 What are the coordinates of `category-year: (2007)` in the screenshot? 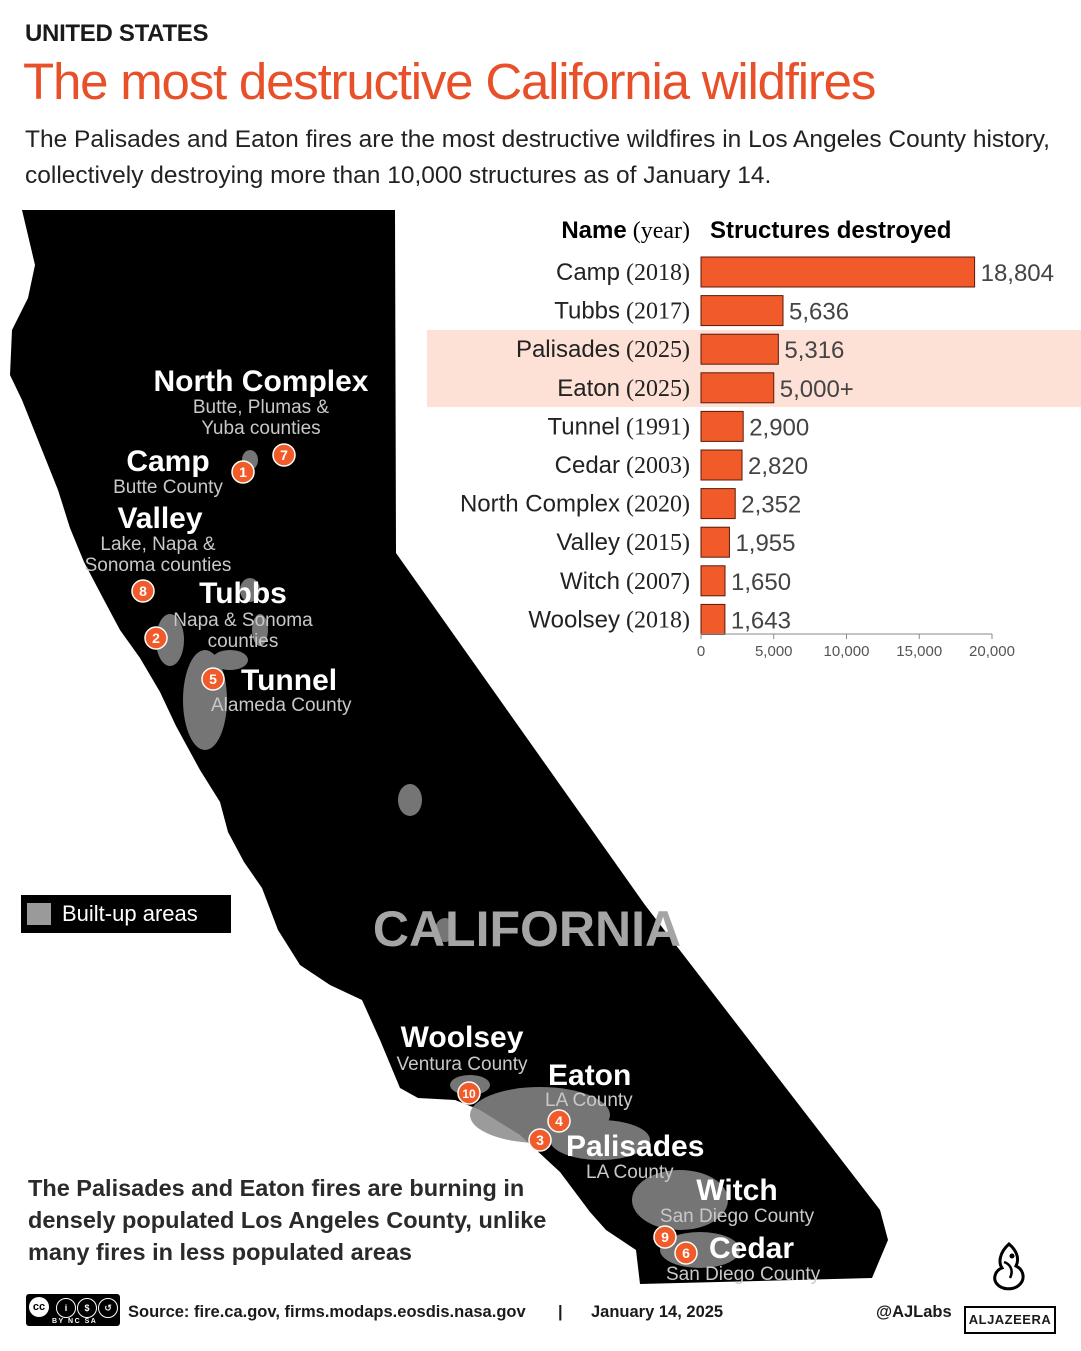 It's located at (658, 582).